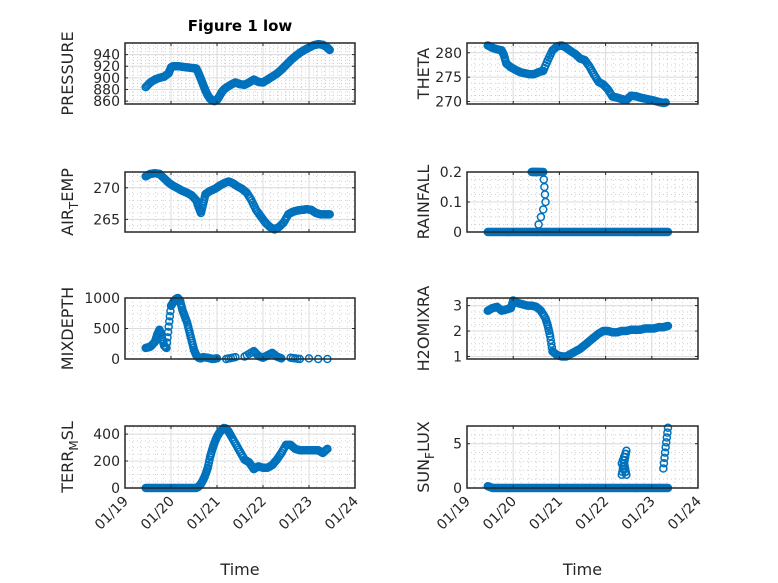  I want to click on y-tick-label: 940, so click(106, 56).